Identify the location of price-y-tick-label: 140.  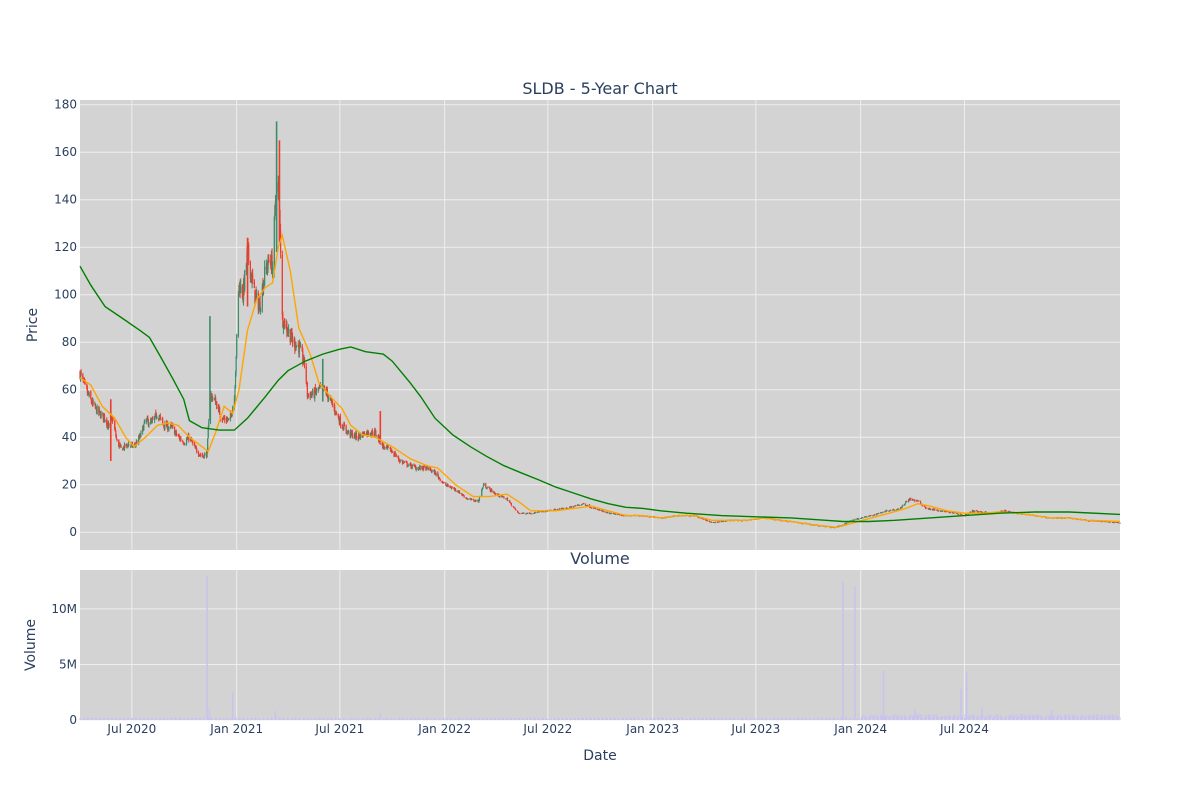
(65, 200).